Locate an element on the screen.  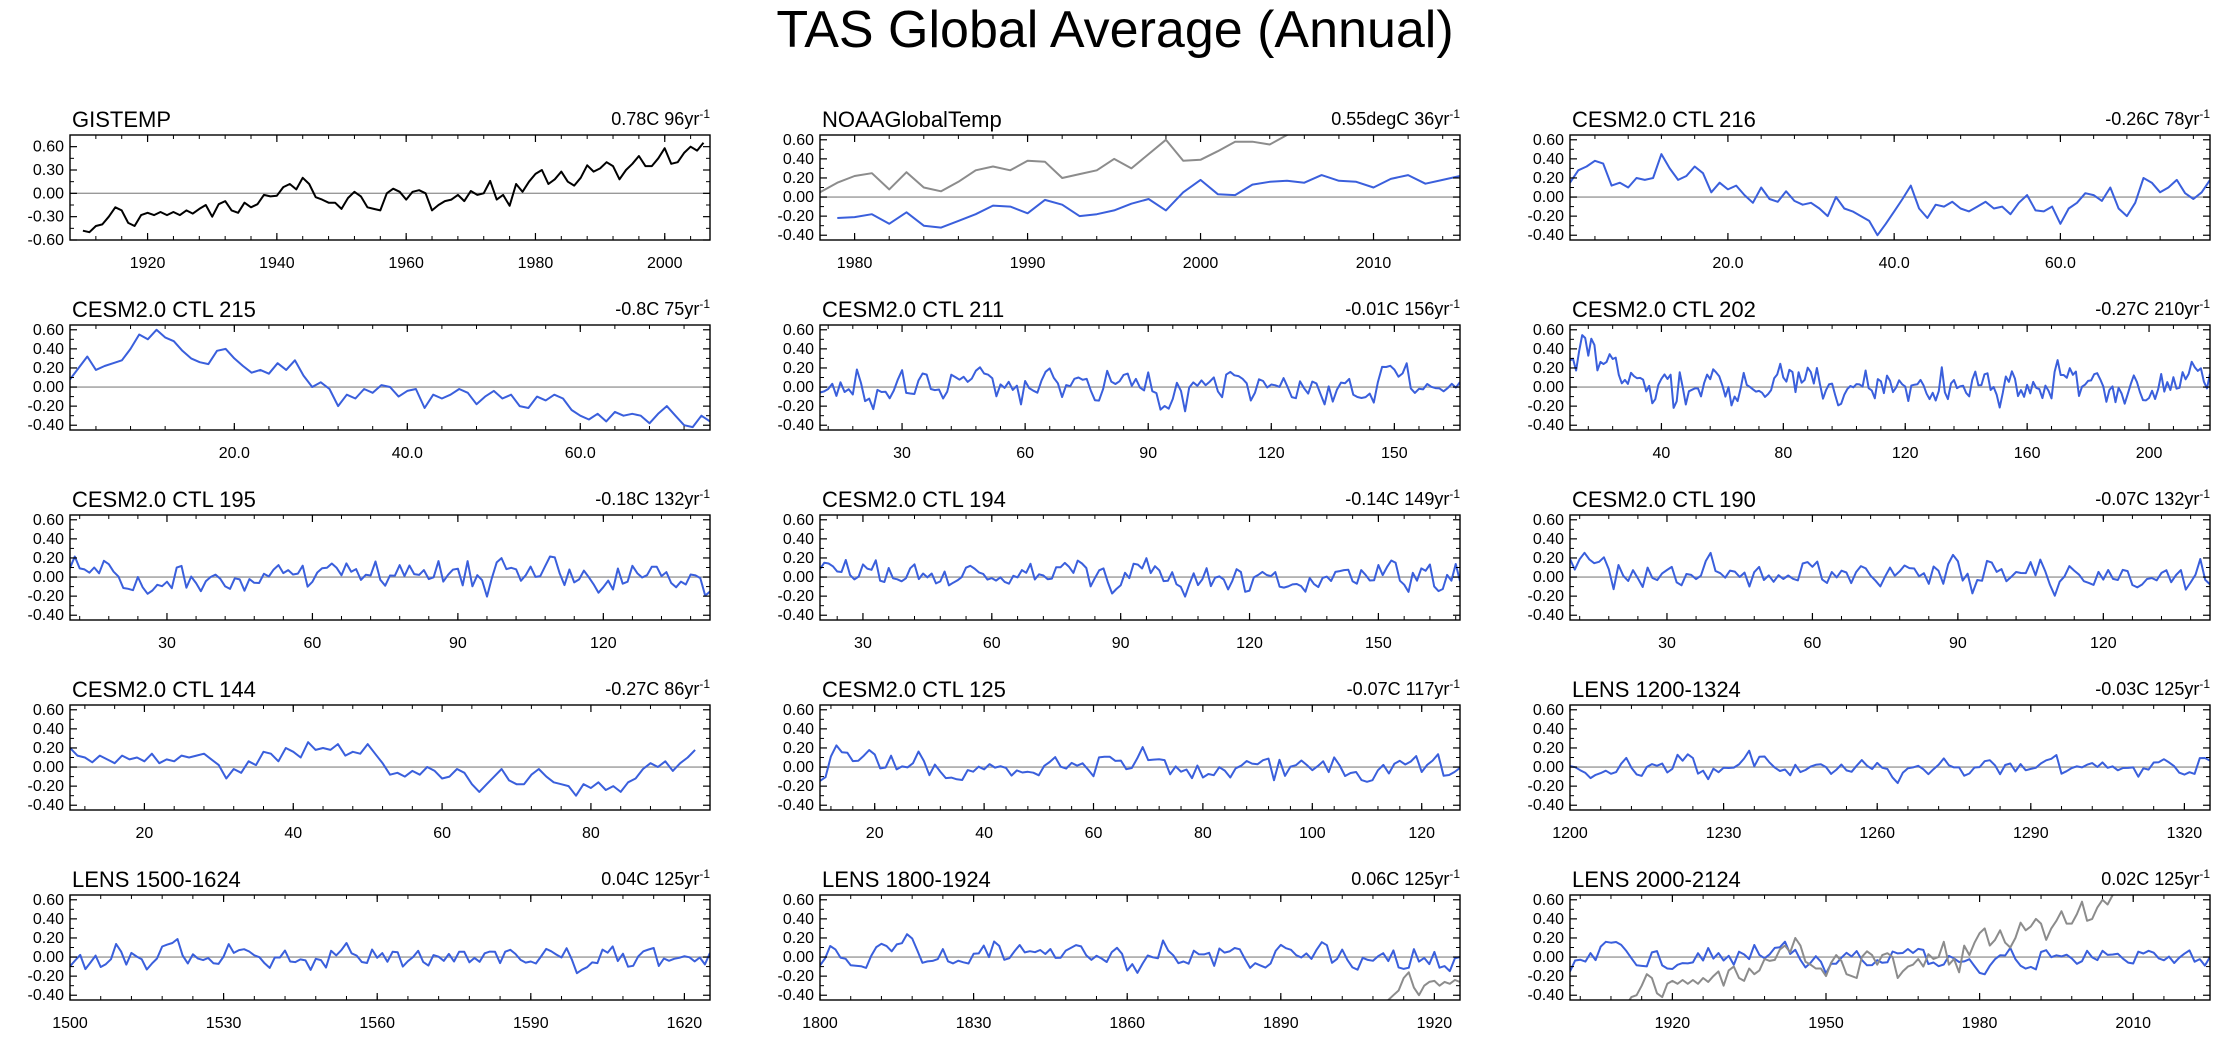
panel-trend: -0.26C 78yr-1 is located at coordinates (2157, 118).